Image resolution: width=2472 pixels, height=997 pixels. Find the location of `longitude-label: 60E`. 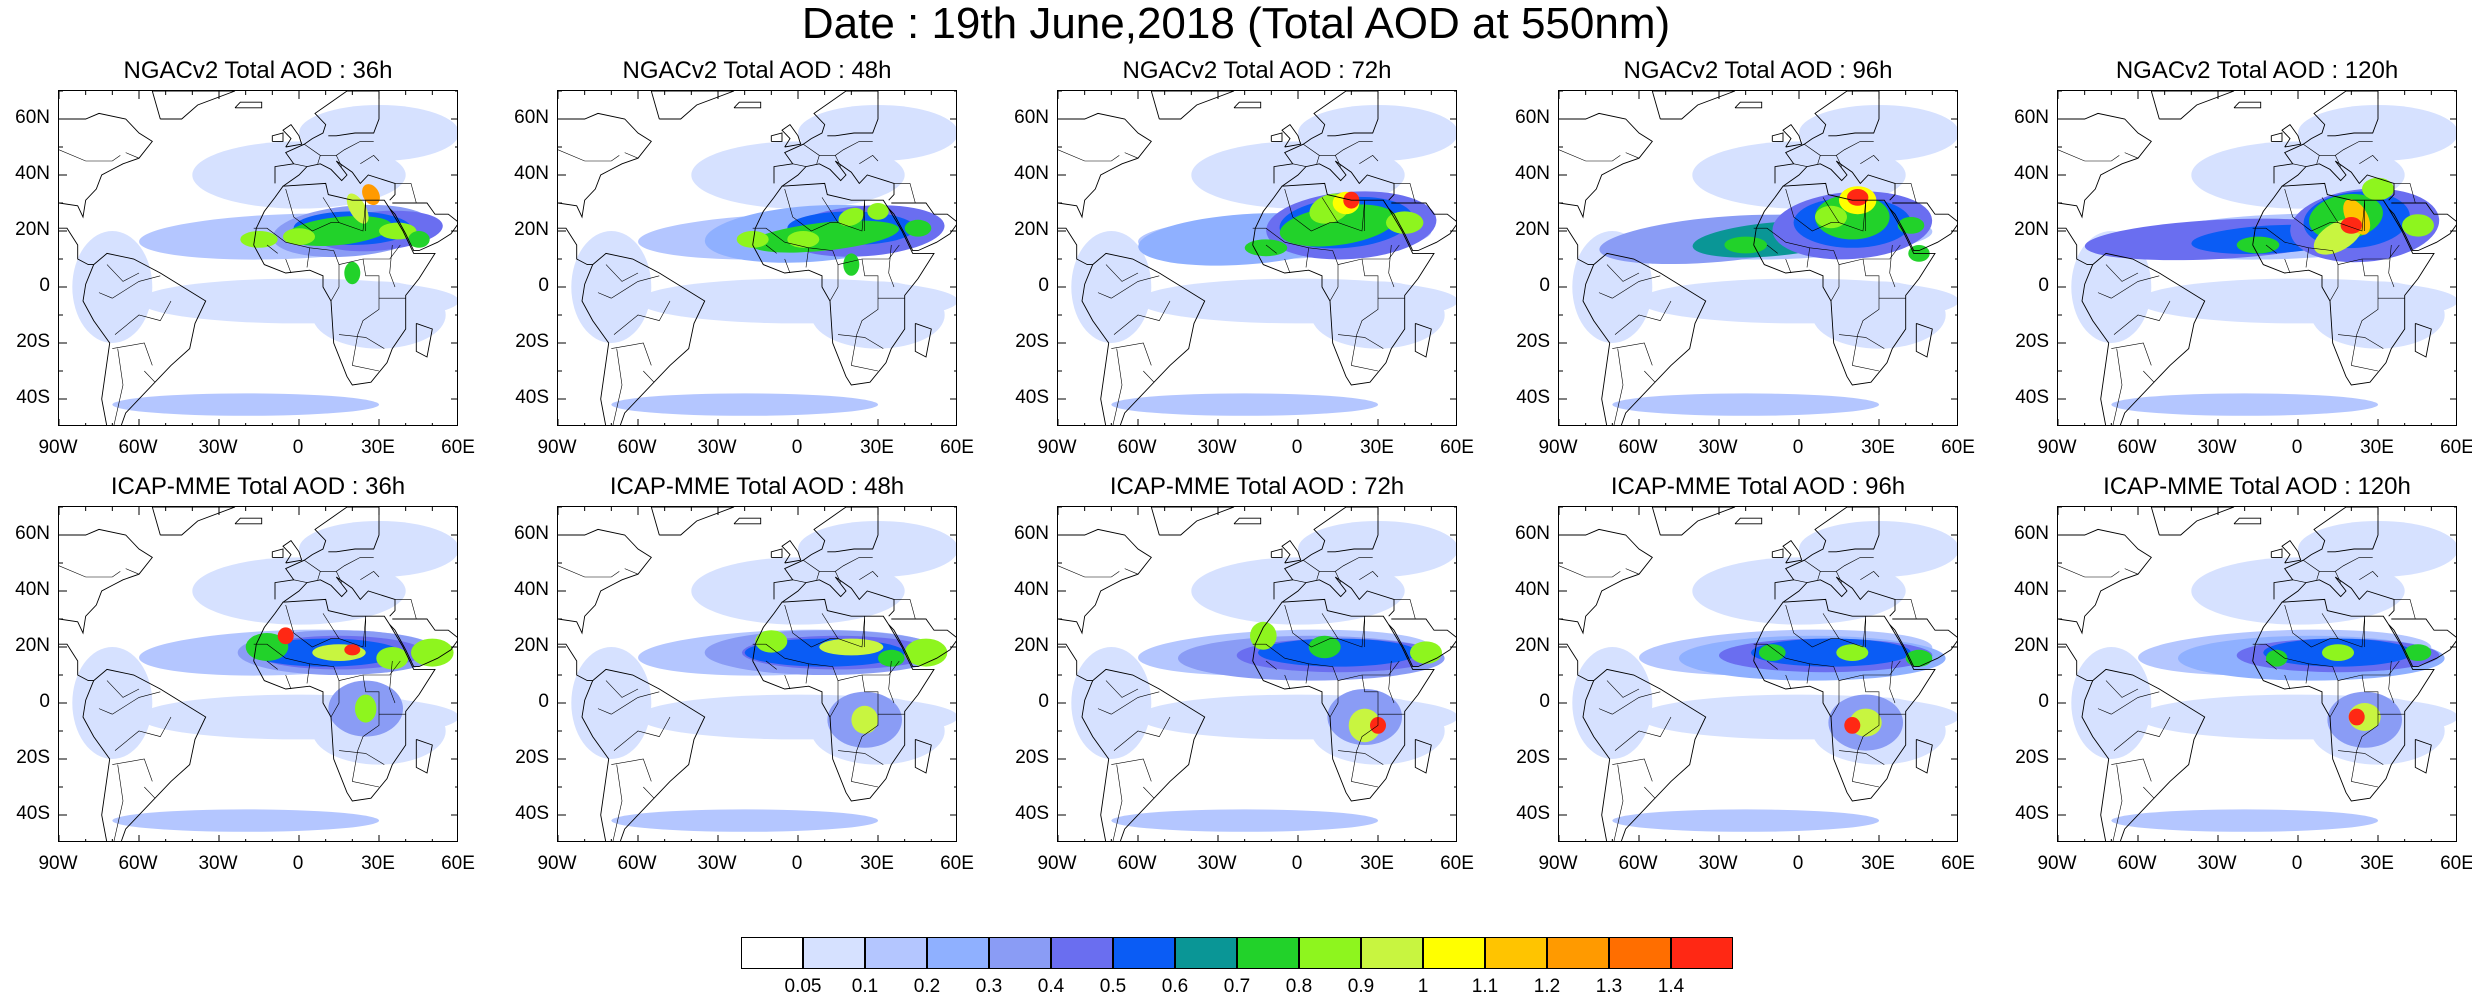

longitude-label: 60E is located at coordinates (458, 447).